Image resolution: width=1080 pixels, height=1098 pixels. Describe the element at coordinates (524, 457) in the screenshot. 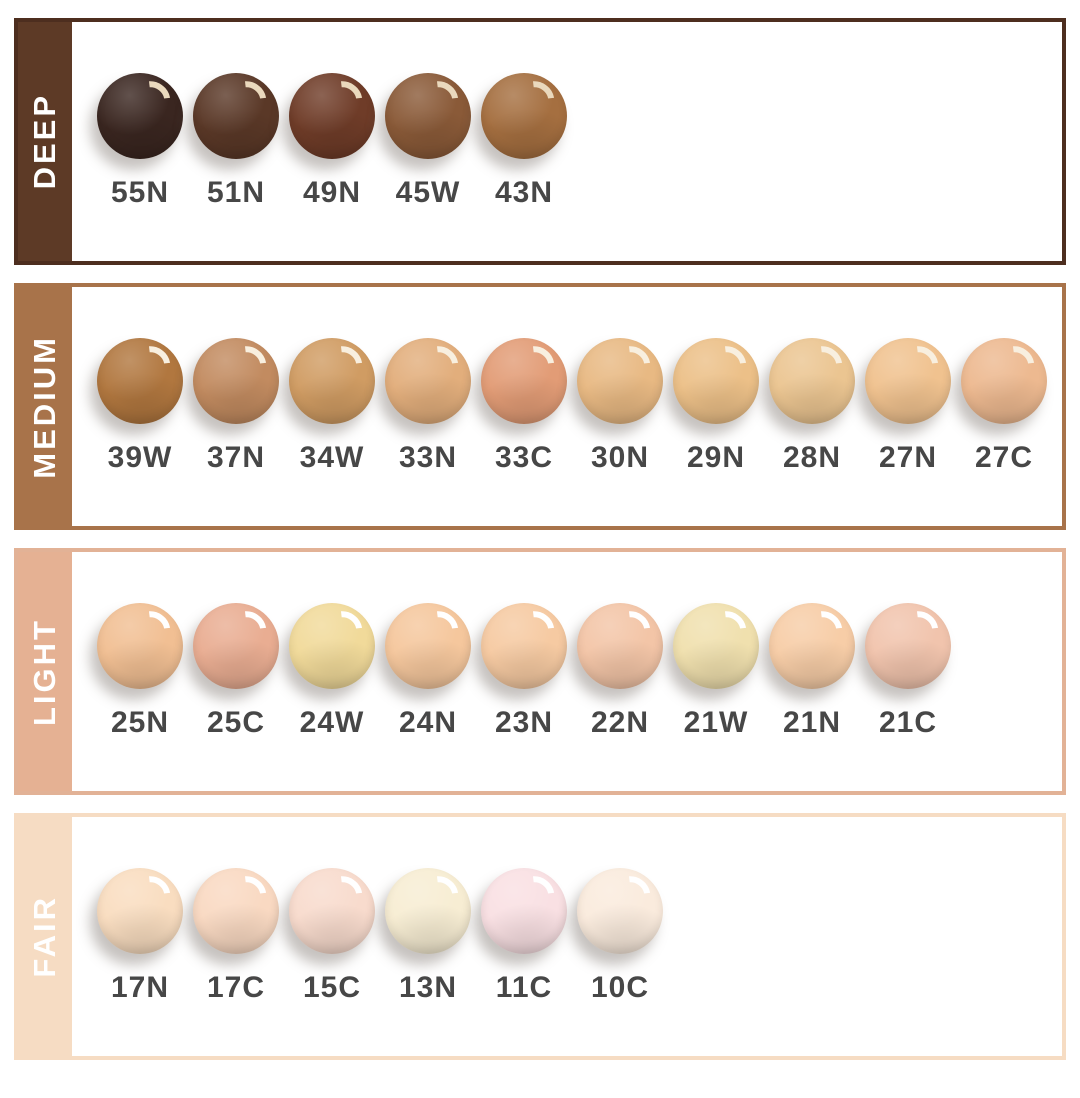

I see `shade-code-label: 33C` at that location.